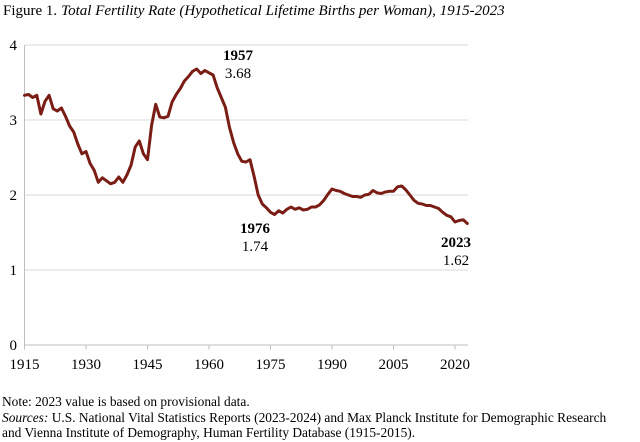 This screenshot has height=442, width=640. What do you see at coordinates (456, 252) in the screenshot?
I see `annotation-latest-2023: 2023 1.62` at bounding box center [456, 252].